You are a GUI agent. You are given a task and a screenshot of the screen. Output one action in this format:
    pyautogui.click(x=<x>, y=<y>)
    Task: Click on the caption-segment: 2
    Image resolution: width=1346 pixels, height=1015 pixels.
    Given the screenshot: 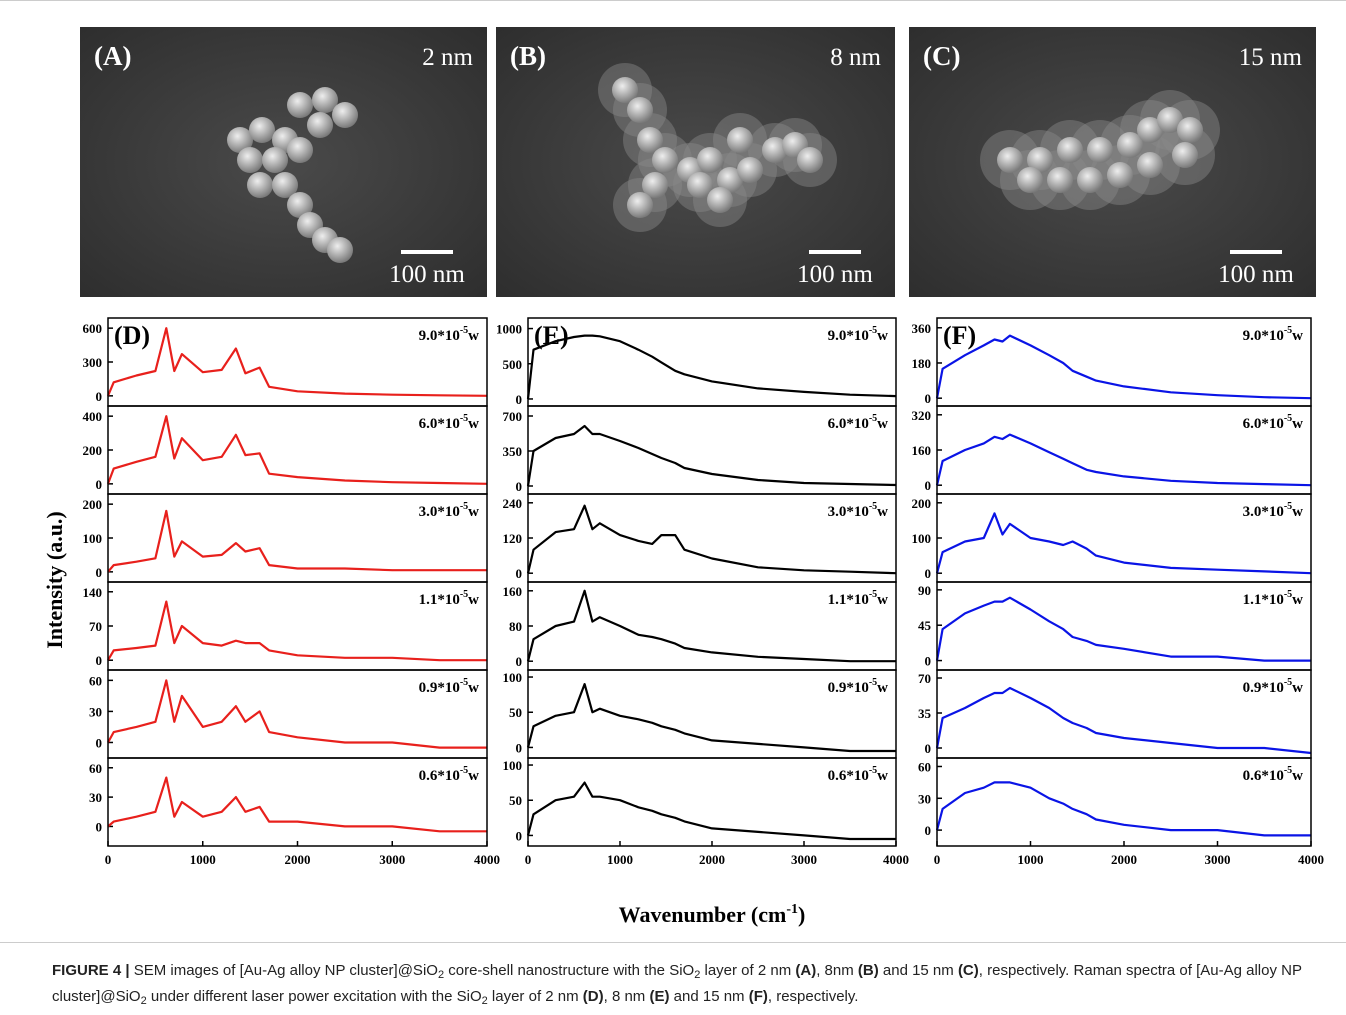 What is the action you would take?
    pyautogui.click(x=697, y=975)
    